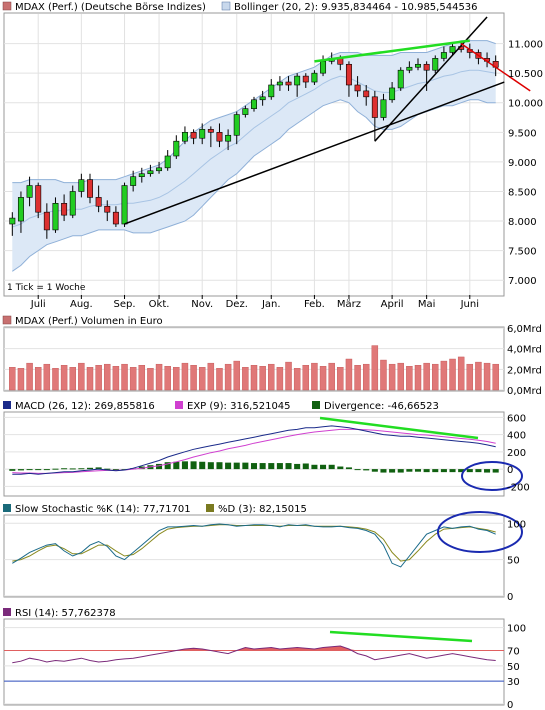 This screenshot has height=710, width=545. What do you see at coordinates (525, 104) in the screenshot?
I see `price-y-tick-label: 10.000` at bounding box center [525, 104].